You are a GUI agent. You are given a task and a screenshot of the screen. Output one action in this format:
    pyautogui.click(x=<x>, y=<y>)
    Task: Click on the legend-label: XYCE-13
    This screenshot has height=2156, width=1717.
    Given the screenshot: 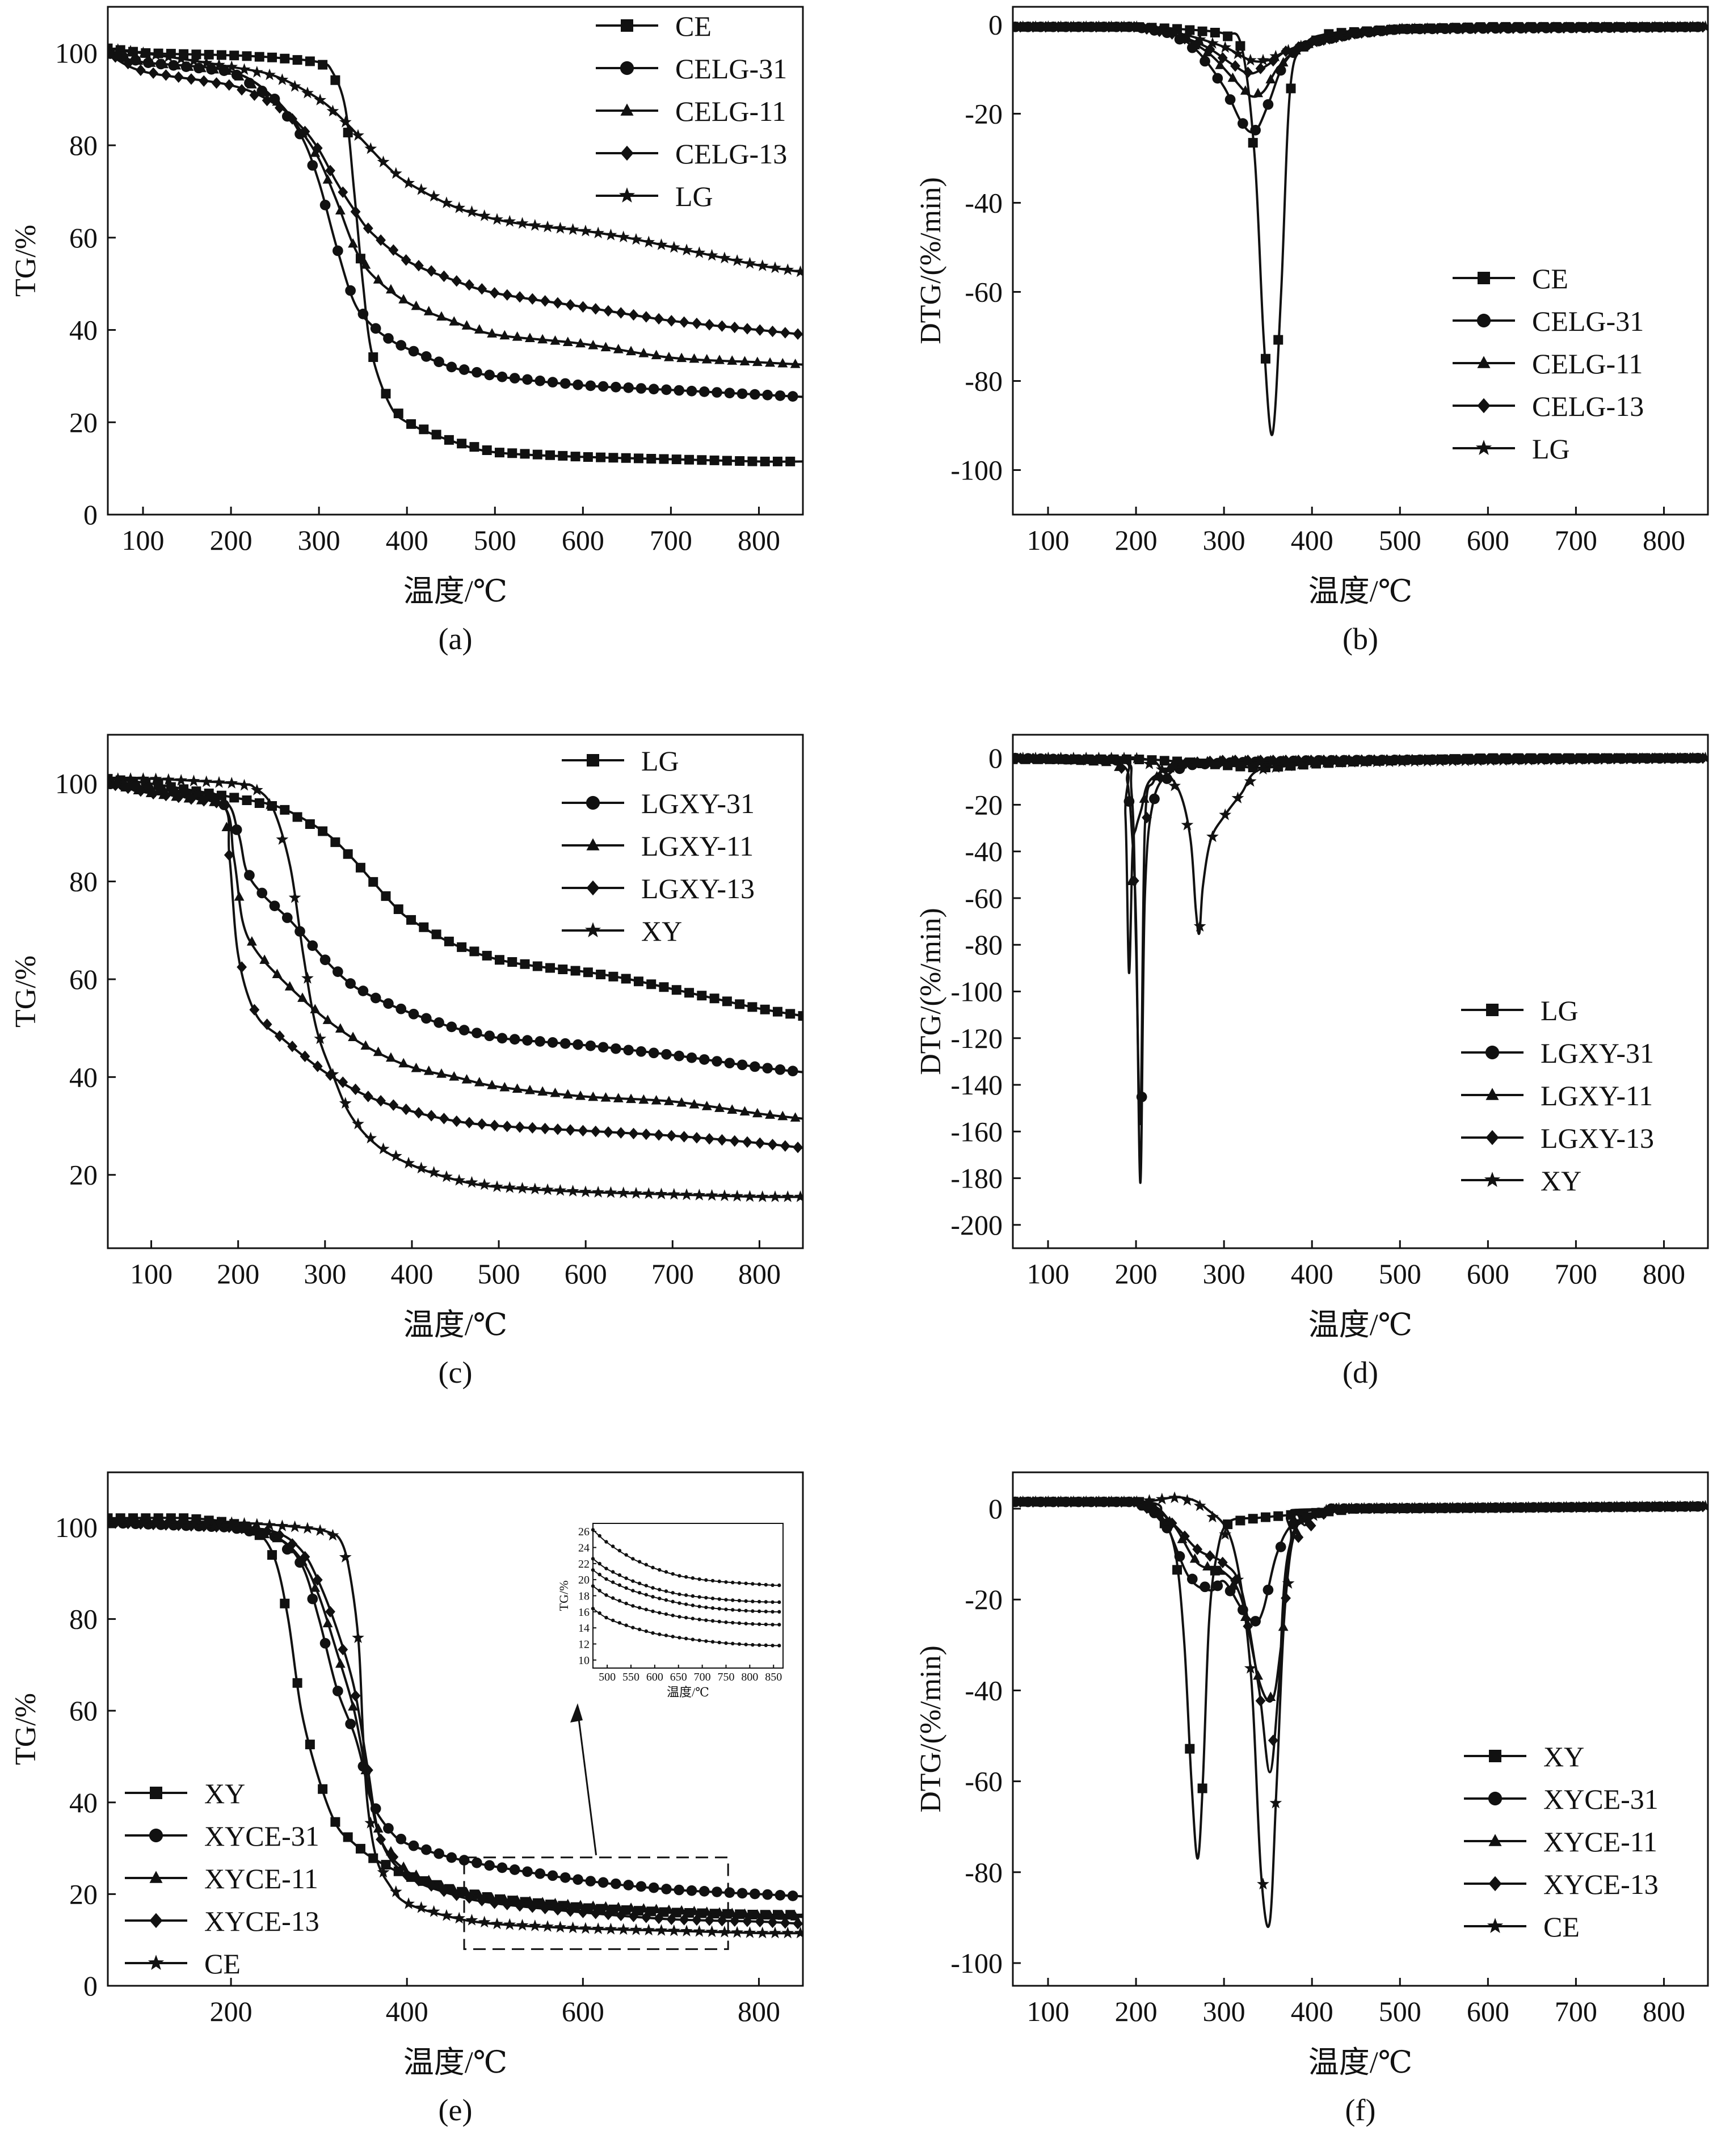 What is the action you would take?
    pyautogui.click(x=261, y=1921)
    